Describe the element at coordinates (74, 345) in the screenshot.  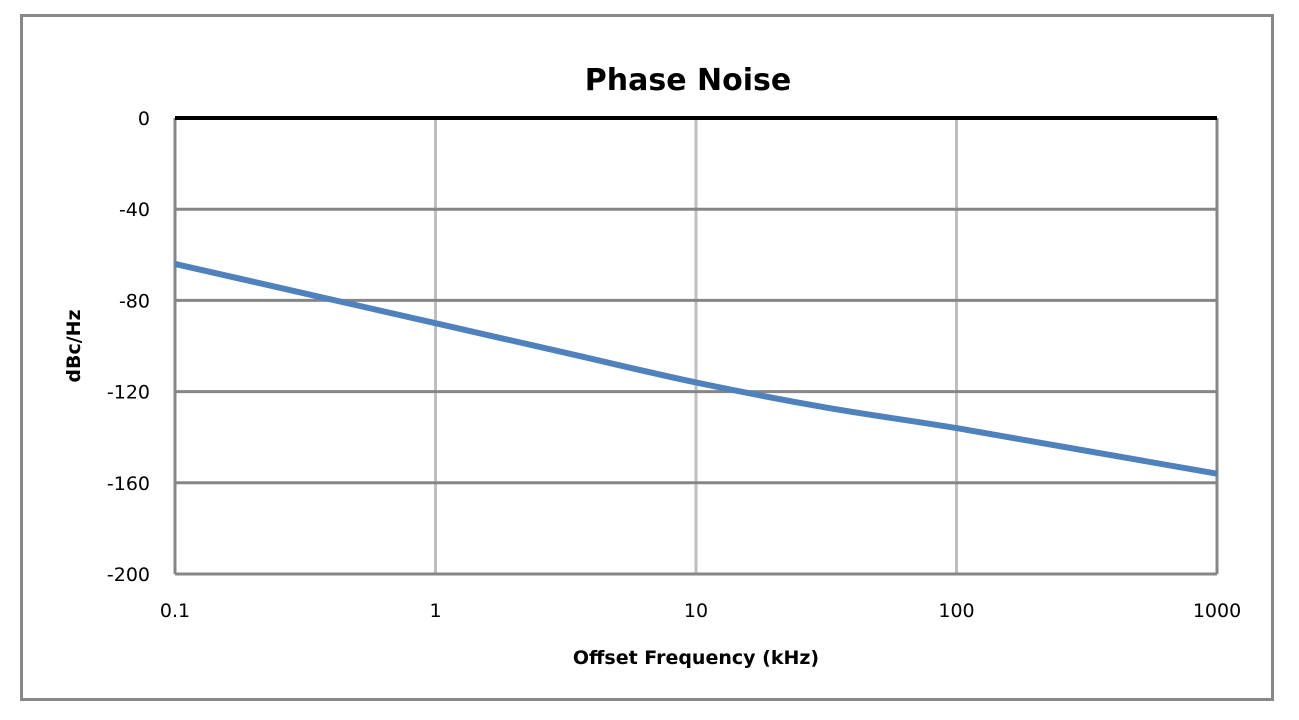
I see `y-axis-label: dBc/Hz` at that location.